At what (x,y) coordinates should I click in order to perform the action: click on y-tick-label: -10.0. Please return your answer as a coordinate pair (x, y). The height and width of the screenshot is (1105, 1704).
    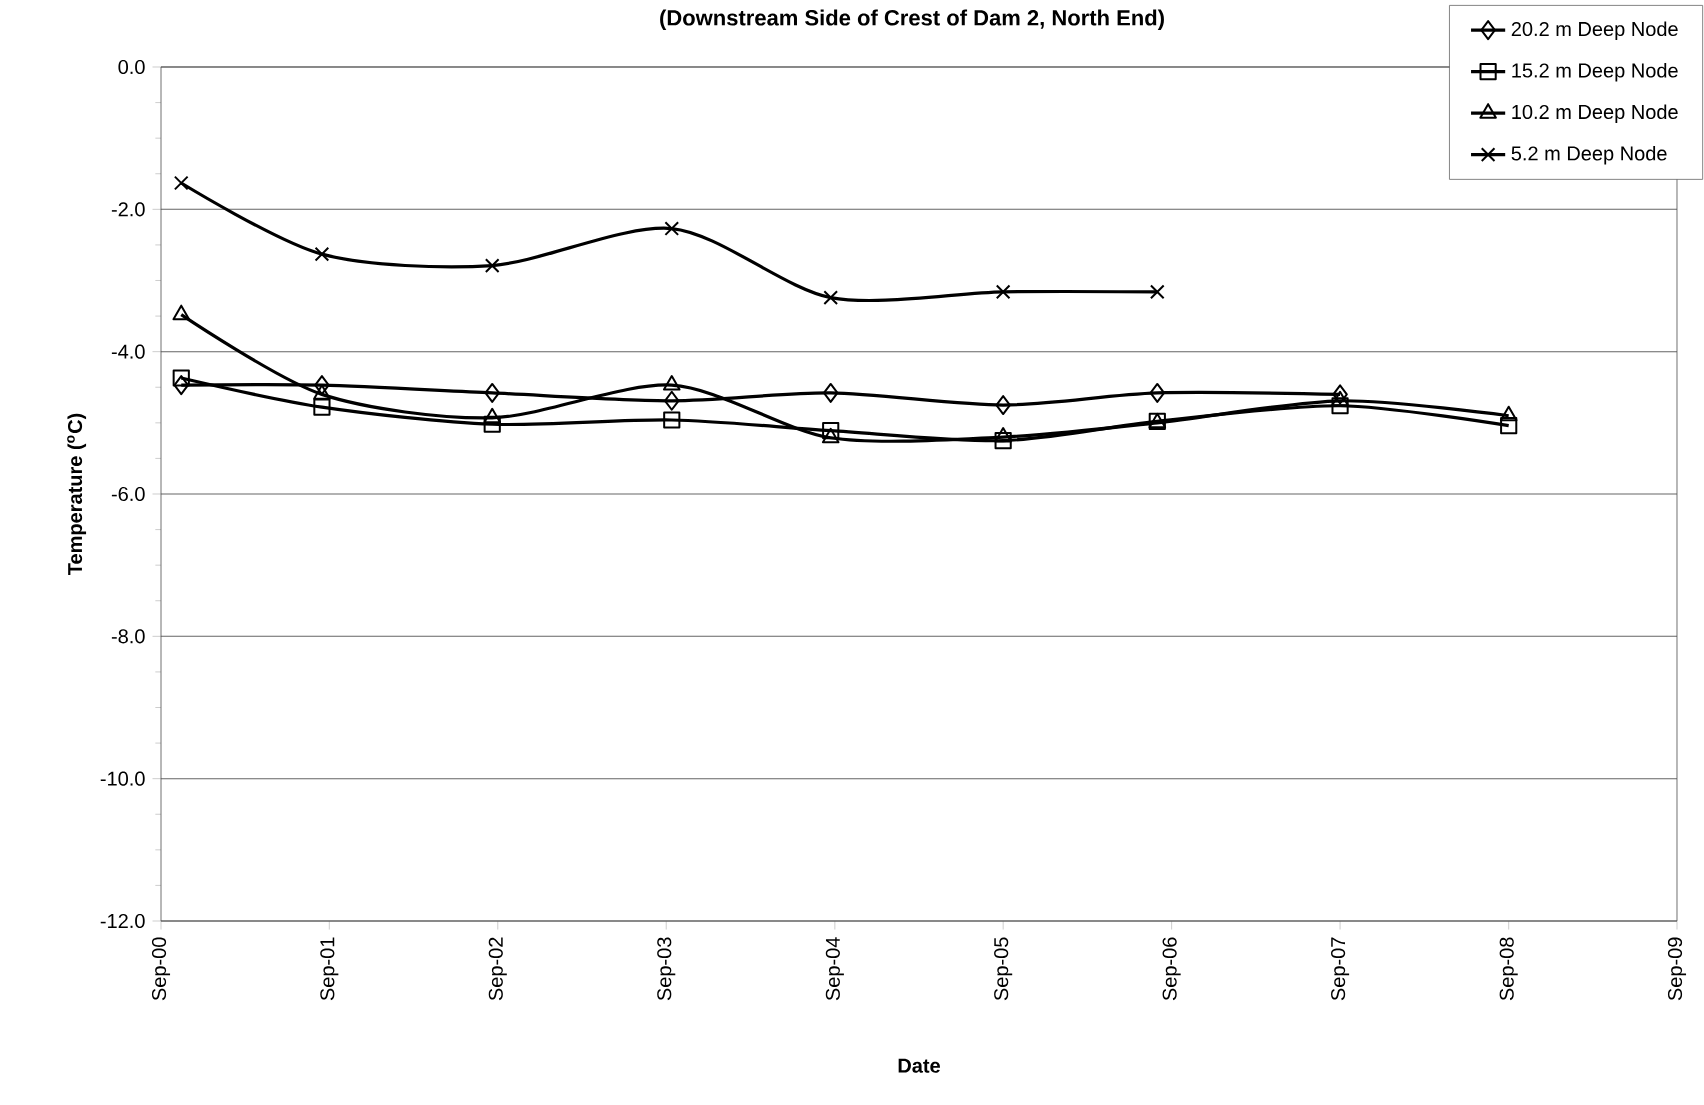
    Looking at the image, I should click on (122, 778).